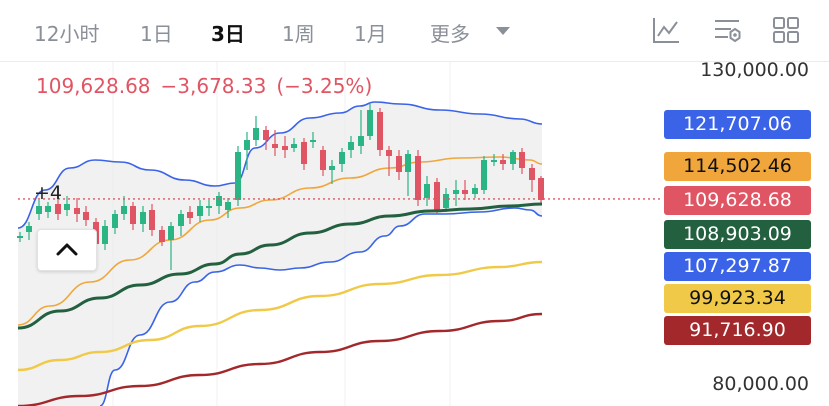  I want to click on indicator-chart-icon, so click(666, 30).